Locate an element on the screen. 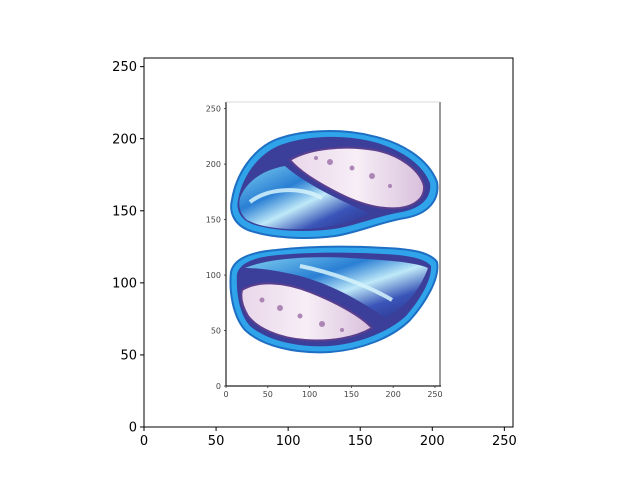 Image resolution: width=640 pixels, height=480 pixels. agate-slice-upper is located at coordinates (334, 184).